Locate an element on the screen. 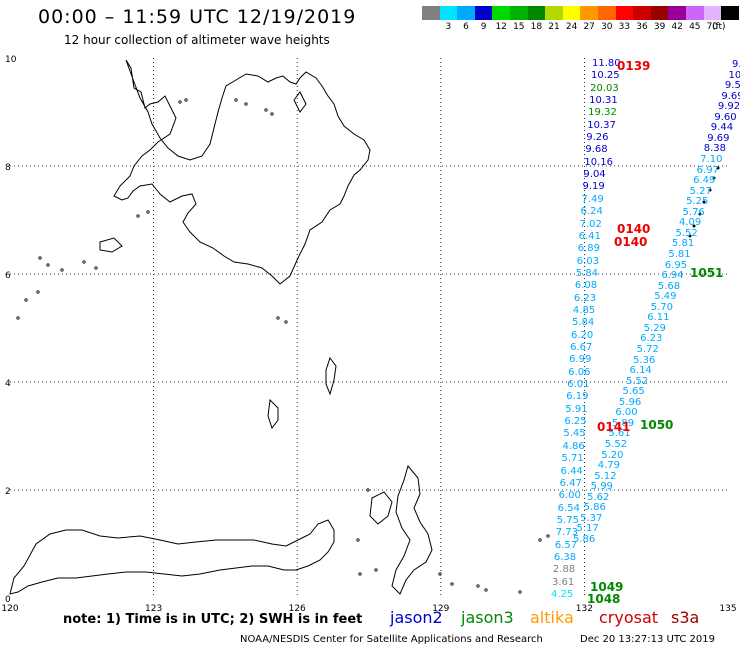 This screenshot has height=650, width=740. track-reading: 6.57 is located at coordinates (566, 545).